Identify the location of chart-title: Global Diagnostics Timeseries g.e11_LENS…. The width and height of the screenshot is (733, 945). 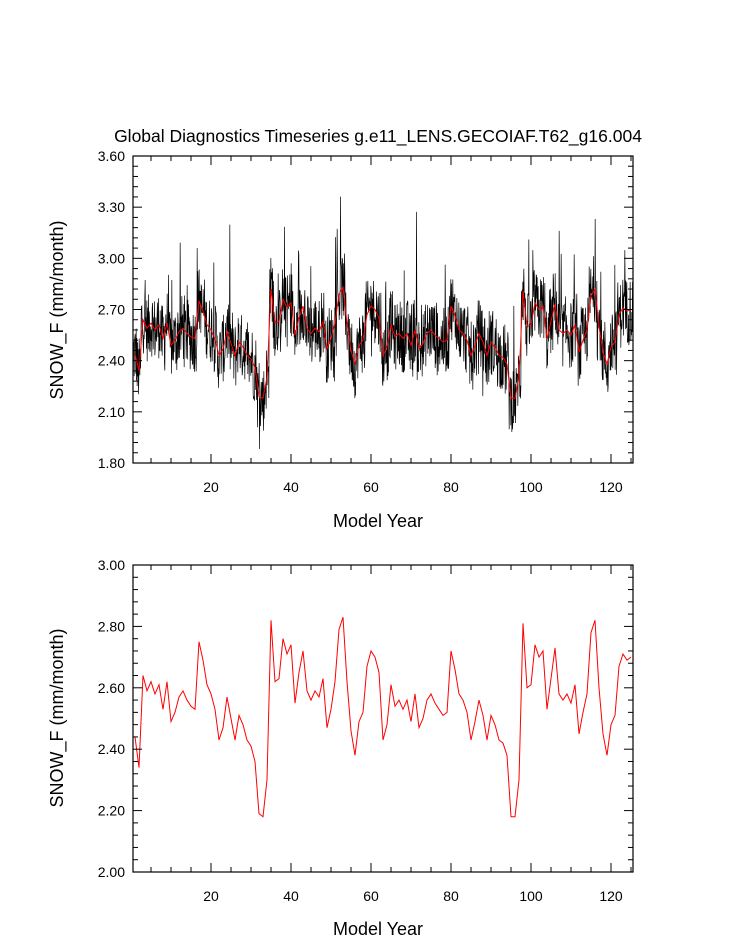
(378, 136).